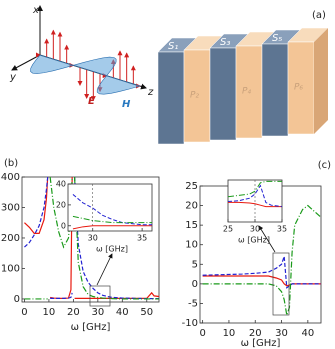 The image size is (335, 349). Describe the element at coordinates (173, 46) in the screenshot. I see `layer-label: S₁` at that location.